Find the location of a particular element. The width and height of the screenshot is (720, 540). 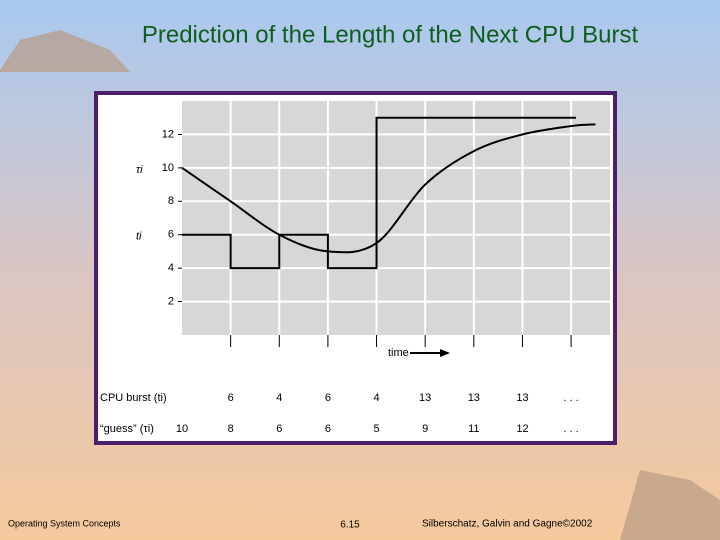

footer-right: Silberschatz, Galvin and Gagne©2002 is located at coordinates (507, 524).